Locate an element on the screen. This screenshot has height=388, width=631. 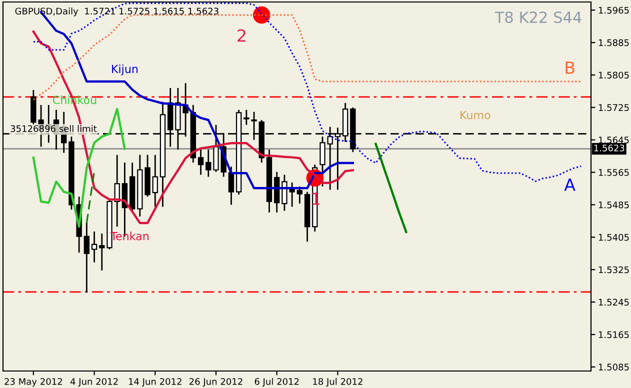
annotation: Kumo is located at coordinates (475, 115).